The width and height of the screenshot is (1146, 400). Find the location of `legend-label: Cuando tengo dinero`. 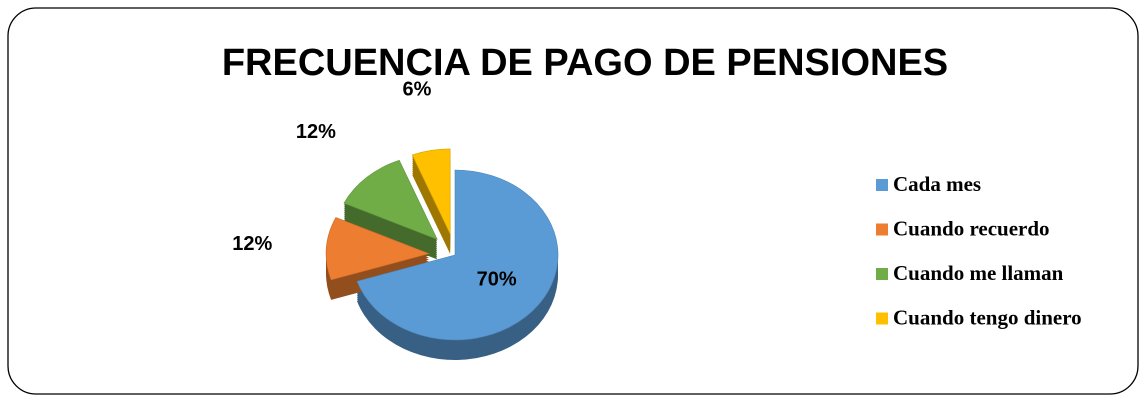

legend-label: Cuando tengo dinero is located at coordinates (987, 317).